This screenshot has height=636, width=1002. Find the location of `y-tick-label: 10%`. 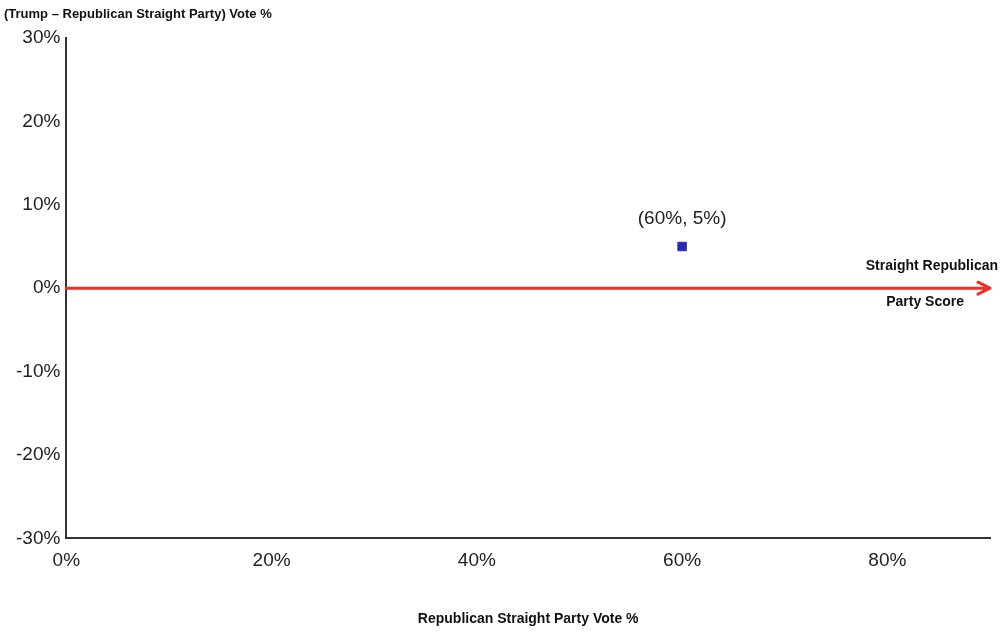

y-tick-label: 10% is located at coordinates (41, 204).